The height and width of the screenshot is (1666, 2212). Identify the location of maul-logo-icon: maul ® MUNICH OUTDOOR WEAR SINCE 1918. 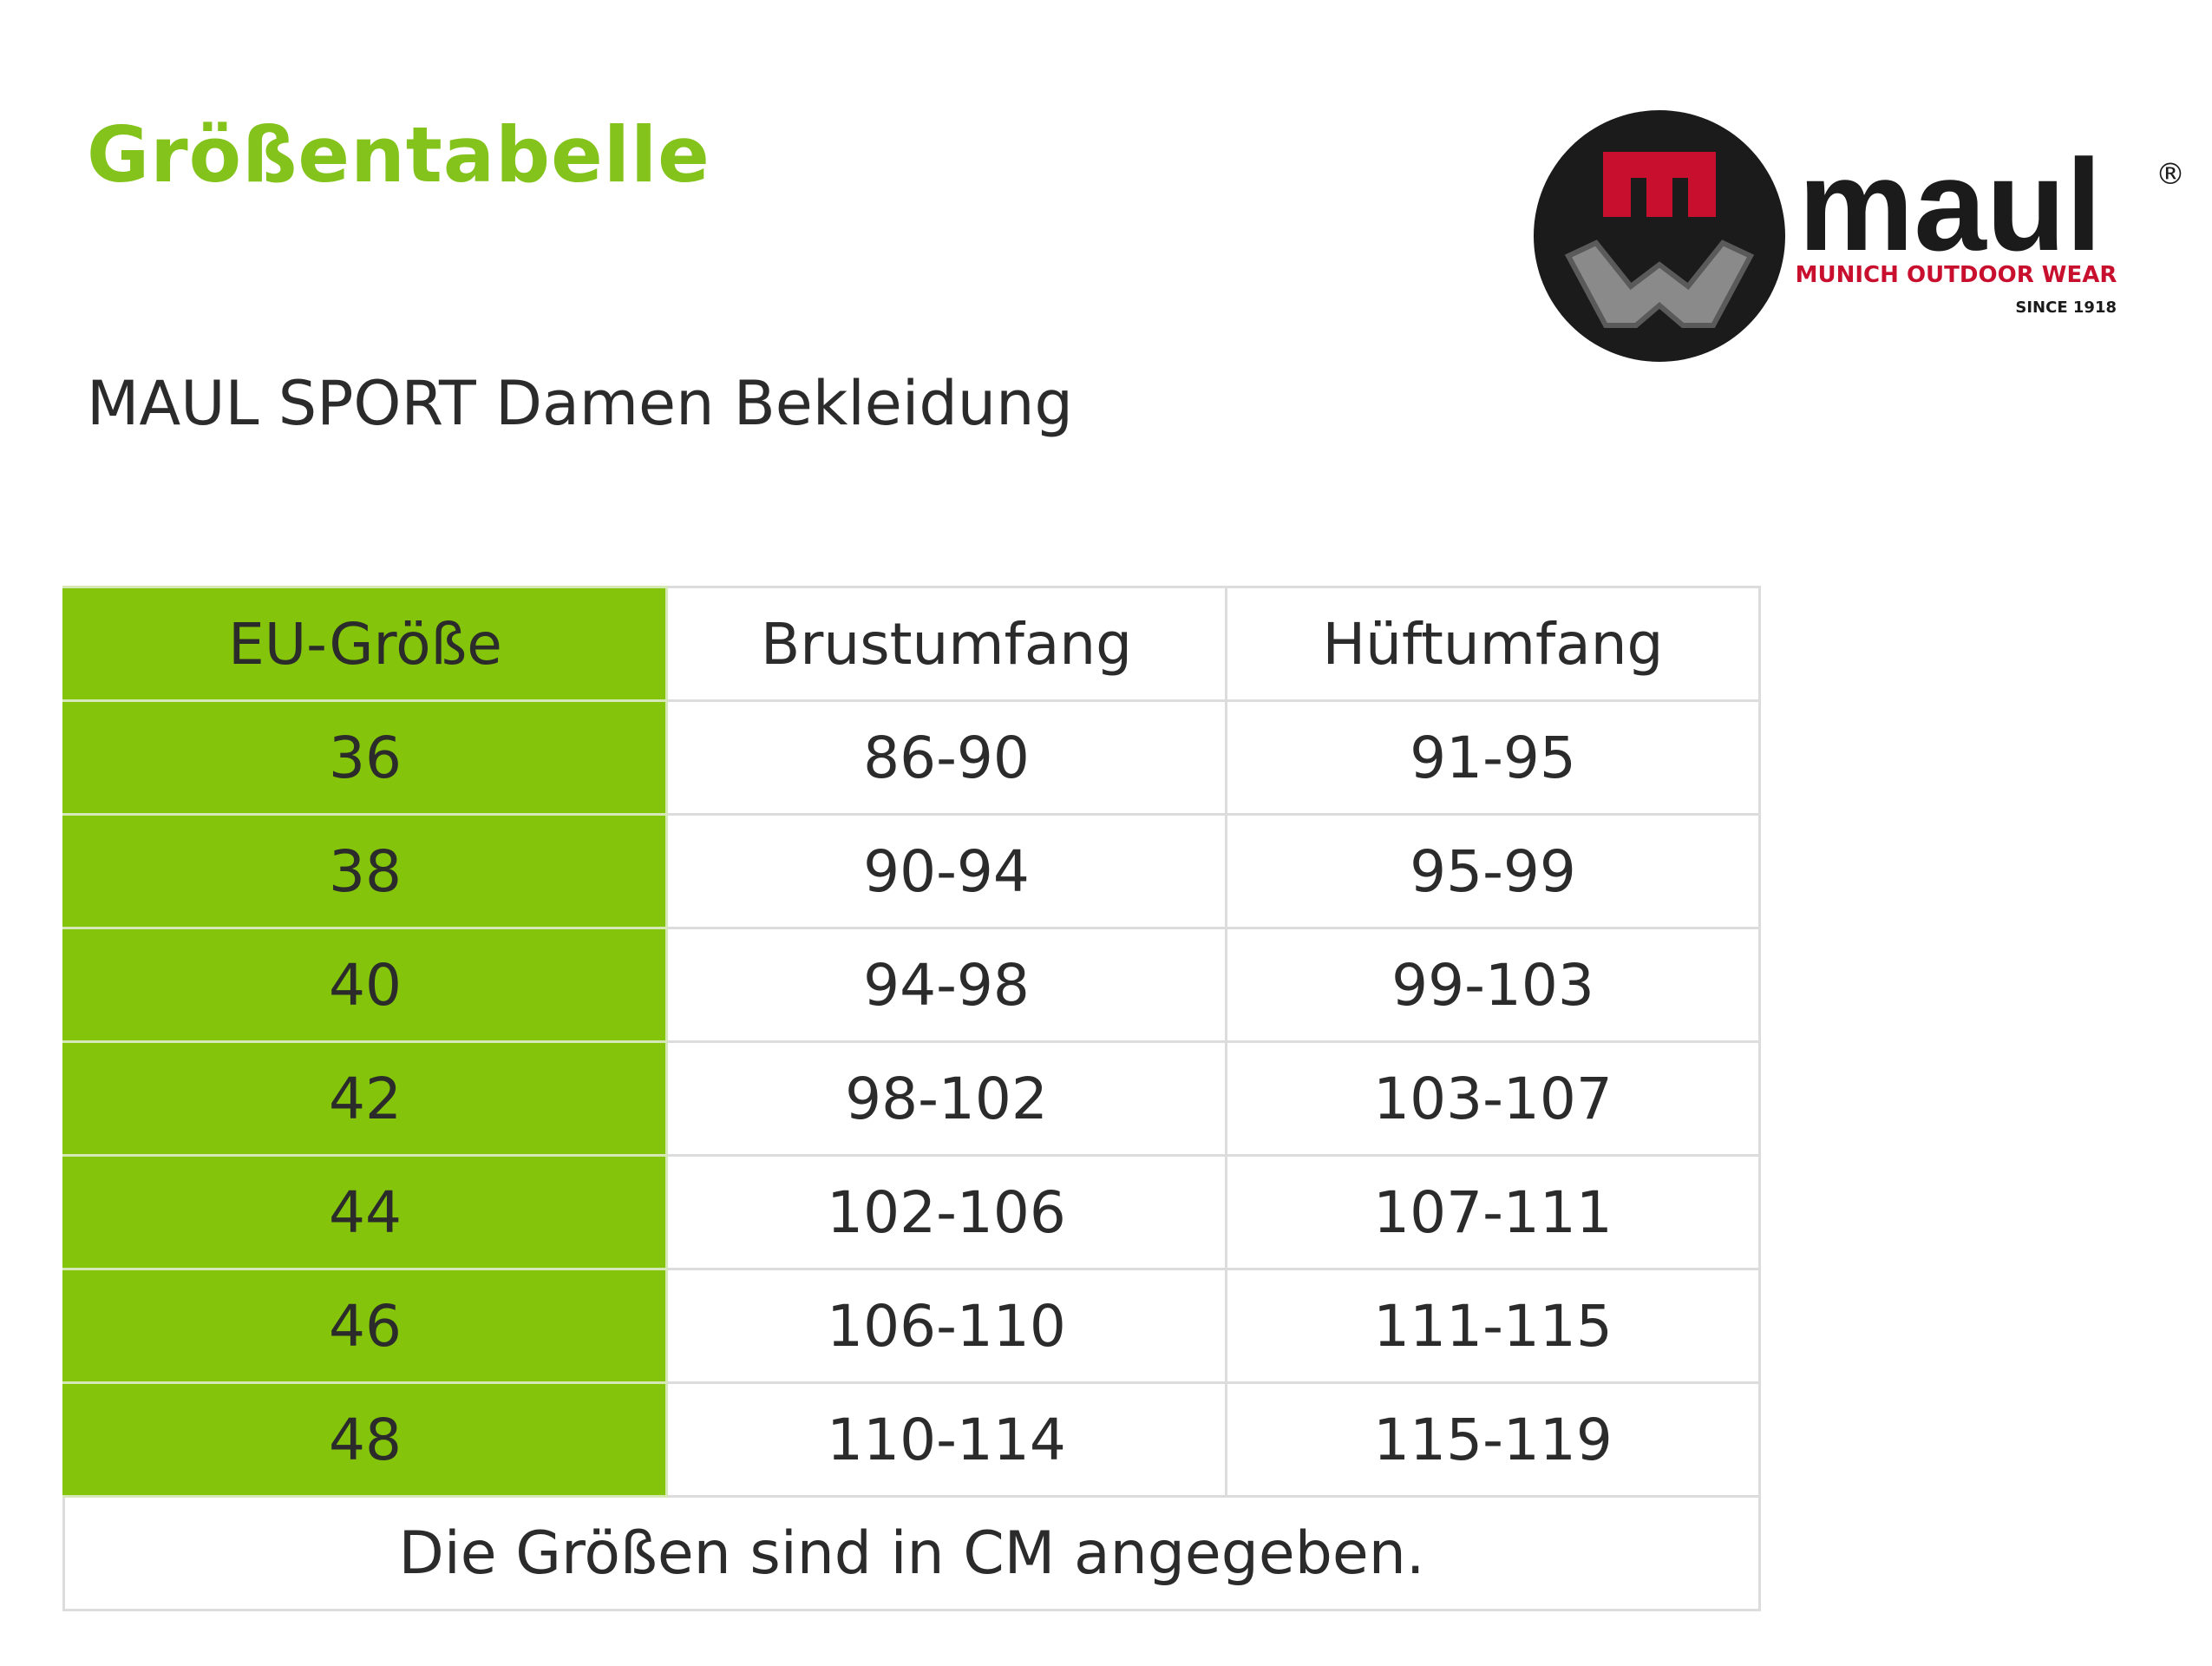
(1860, 236).